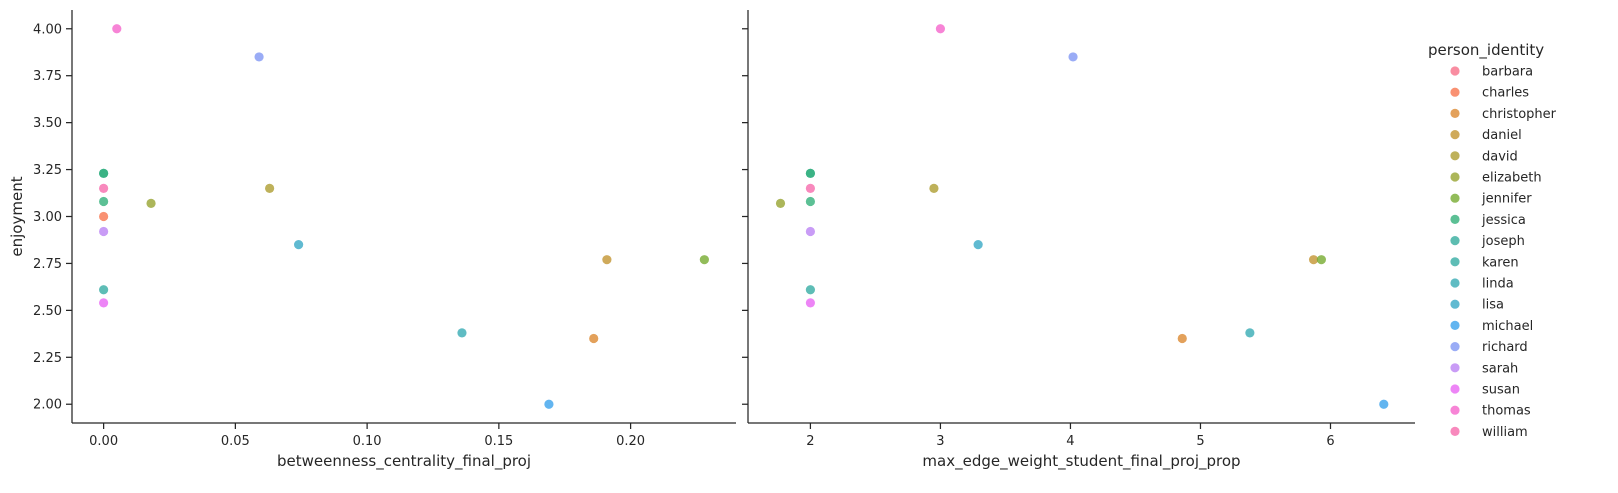 This screenshot has height=493, width=1618. I want to click on x-tick-label: 2, so click(810, 441).